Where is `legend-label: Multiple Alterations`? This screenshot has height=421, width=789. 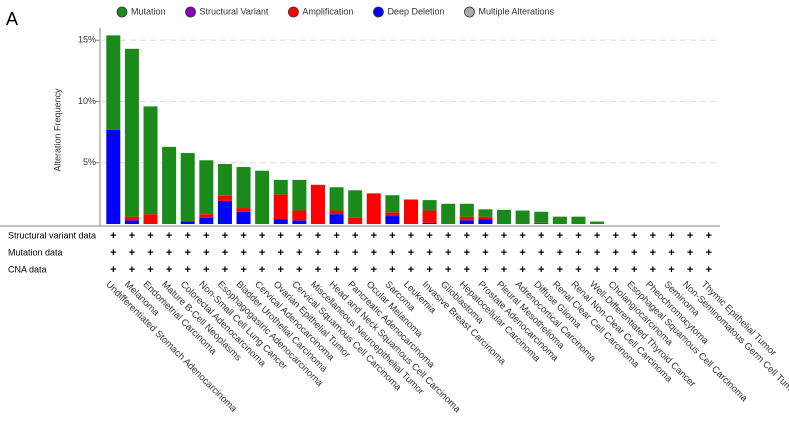
legend-label: Multiple Alterations is located at coordinates (516, 11).